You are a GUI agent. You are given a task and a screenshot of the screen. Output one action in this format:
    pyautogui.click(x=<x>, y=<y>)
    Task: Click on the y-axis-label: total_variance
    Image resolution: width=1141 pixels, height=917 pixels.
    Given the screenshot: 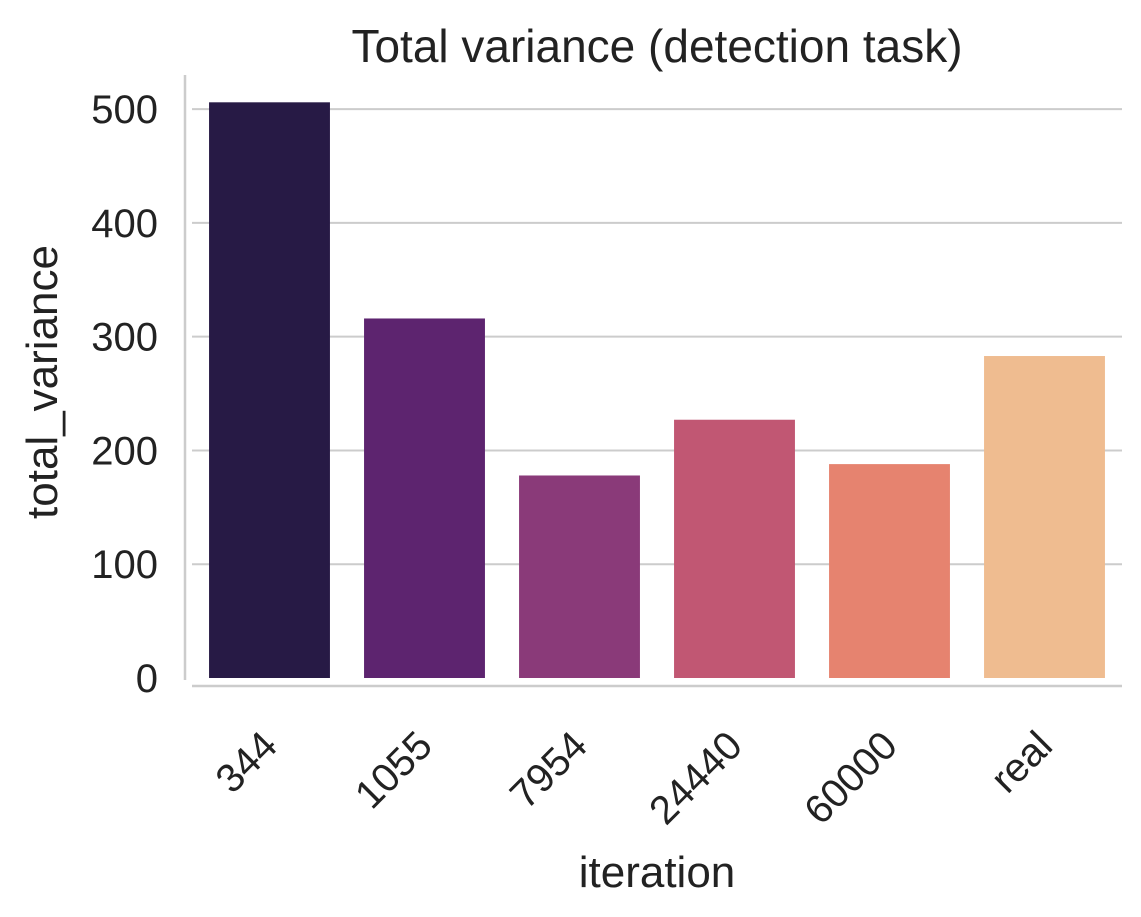 What is the action you would take?
    pyautogui.click(x=42, y=382)
    